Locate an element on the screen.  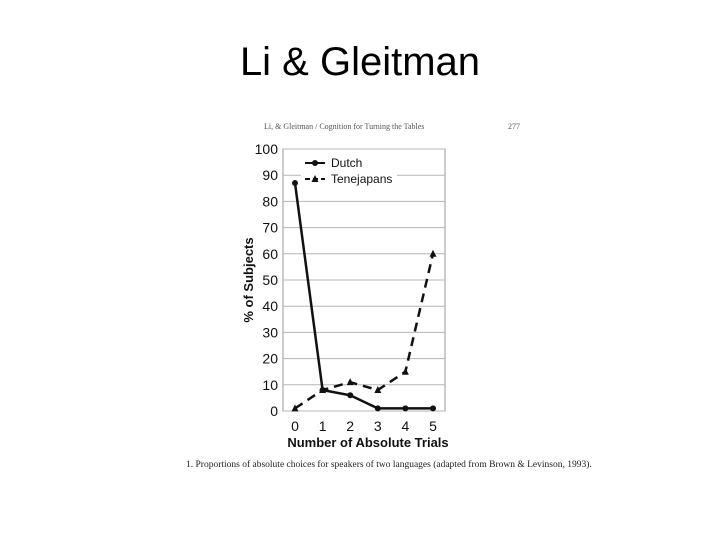
y-tick-label-100: 100 is located at coordinates (267, 149).